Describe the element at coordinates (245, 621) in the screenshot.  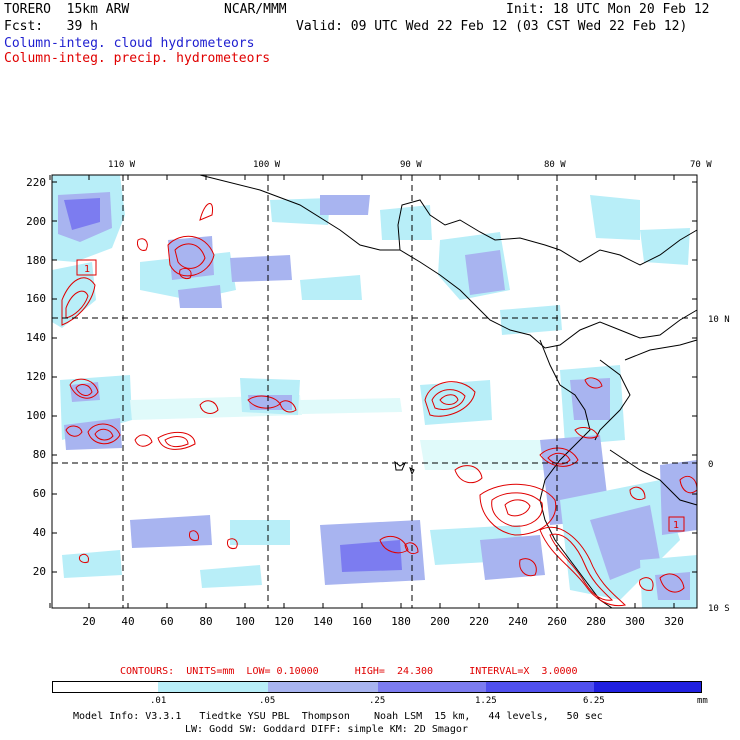
I see `x-tick: 100` at that location.